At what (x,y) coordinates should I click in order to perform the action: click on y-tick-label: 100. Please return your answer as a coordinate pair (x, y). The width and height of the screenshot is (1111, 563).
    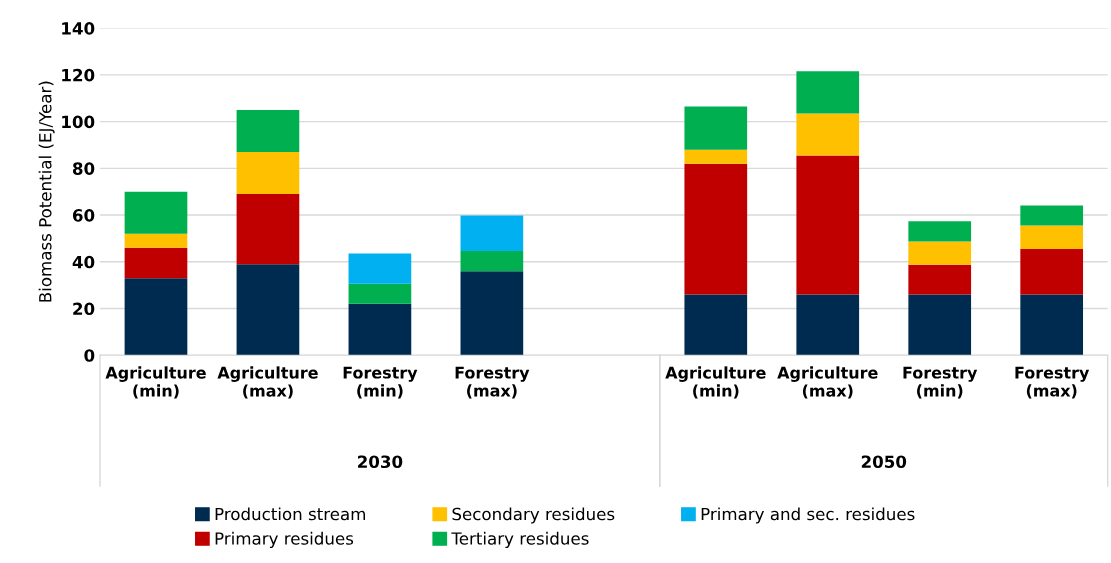
    Looking at the image, I should click on (78, 122).